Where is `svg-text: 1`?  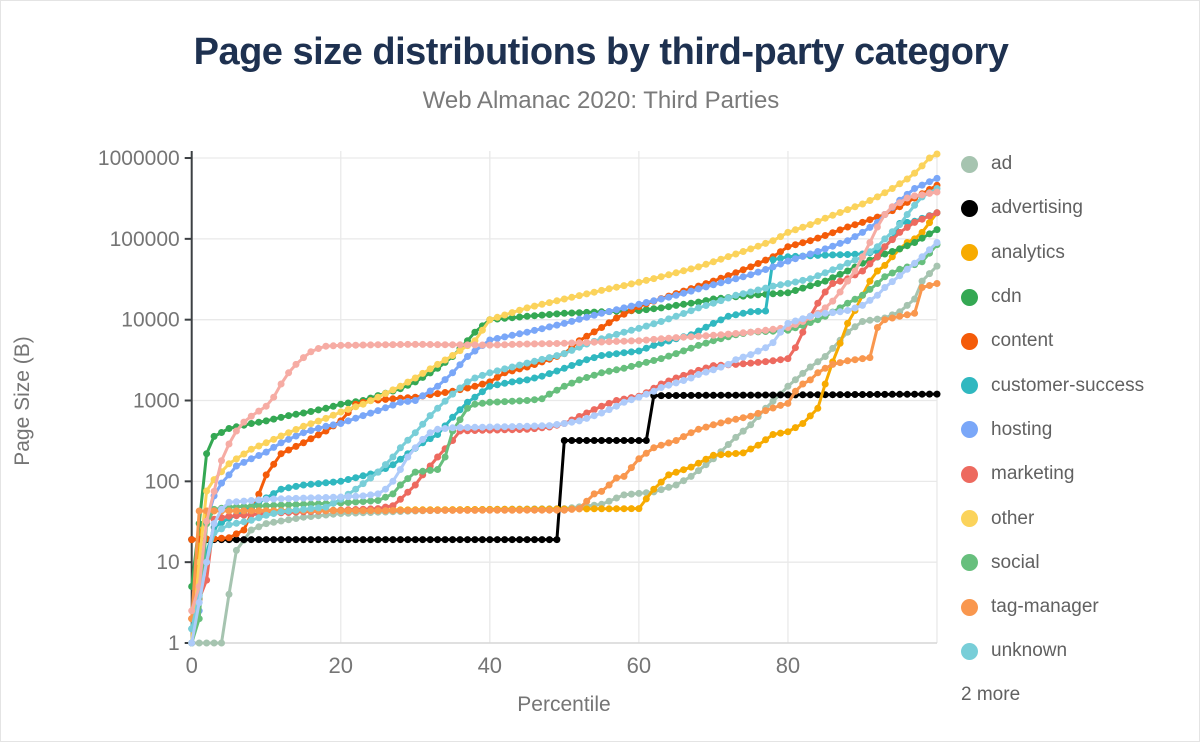 svg-text: 1 is located at coordinates (174, 643).